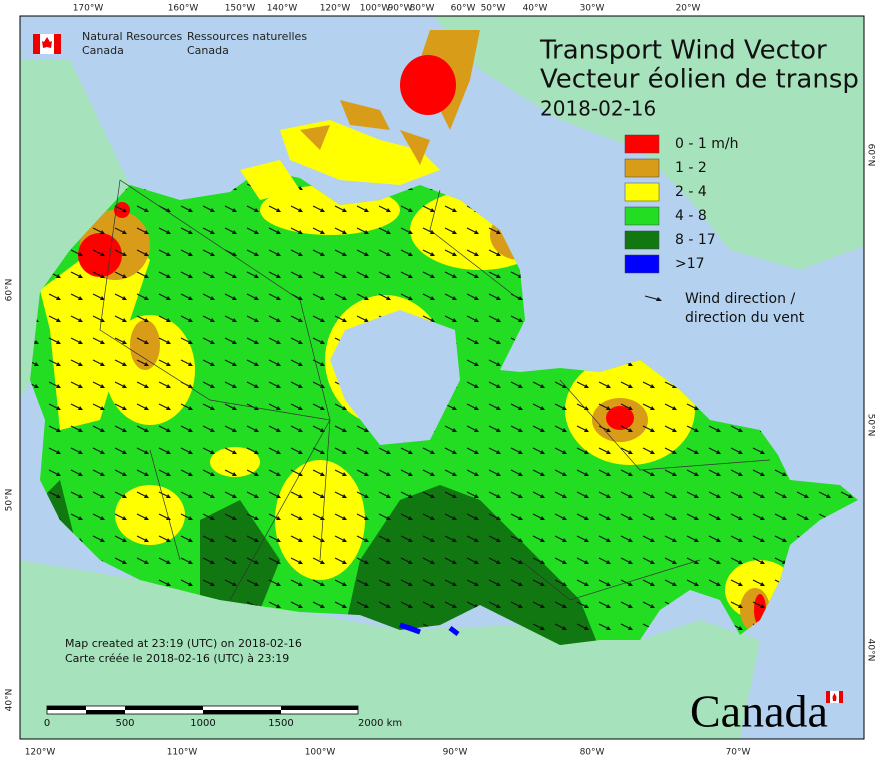 The width and height of the screenshot is (880, 764). Describe the element at coordinates (75, 220) in the screenshot. I see `alaska` at that location.